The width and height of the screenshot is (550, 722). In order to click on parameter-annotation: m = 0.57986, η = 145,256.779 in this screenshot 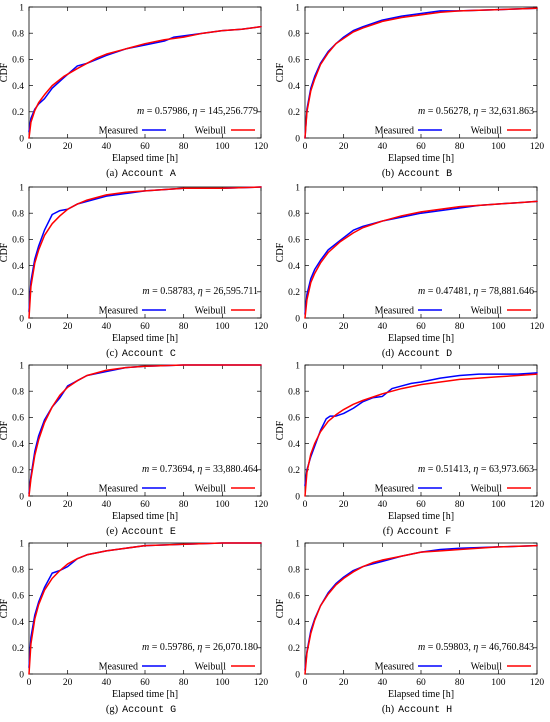, I will do `click(197, 111)`.